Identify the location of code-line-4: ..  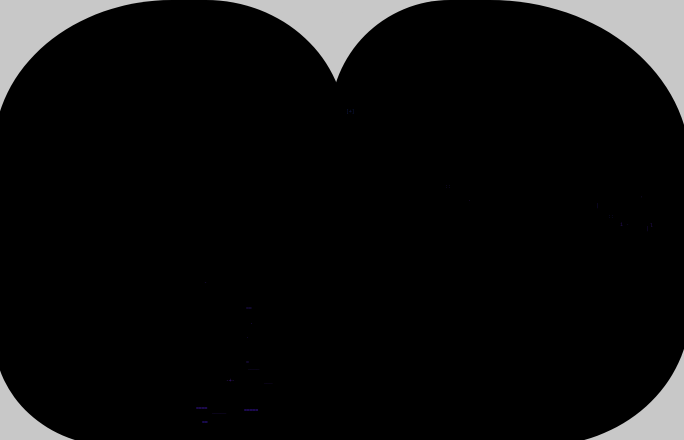
(247, 337).